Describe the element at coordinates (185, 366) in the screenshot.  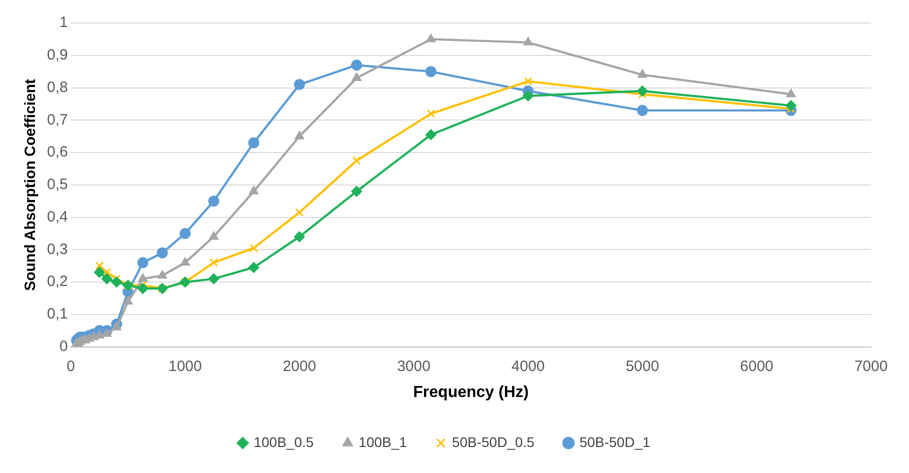
I see `x-tick-label: 1000` at that location.